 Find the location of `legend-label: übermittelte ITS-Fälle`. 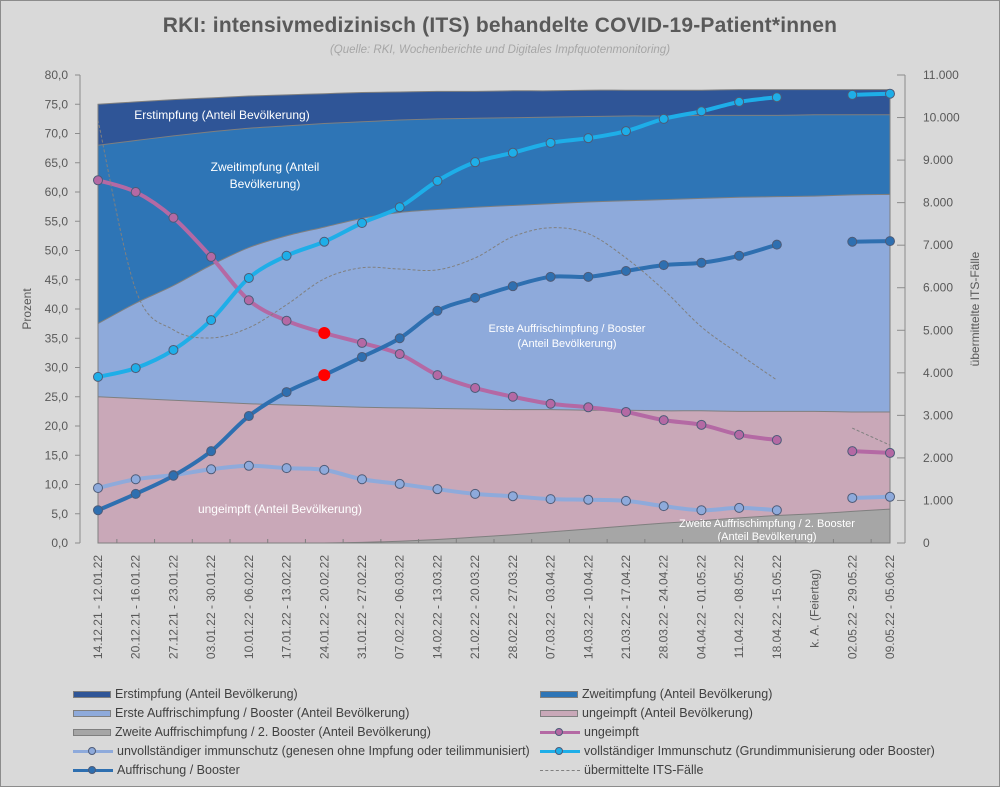

legend-label: übermittelte ITS-Fälle is located at coordinates (644, 770).